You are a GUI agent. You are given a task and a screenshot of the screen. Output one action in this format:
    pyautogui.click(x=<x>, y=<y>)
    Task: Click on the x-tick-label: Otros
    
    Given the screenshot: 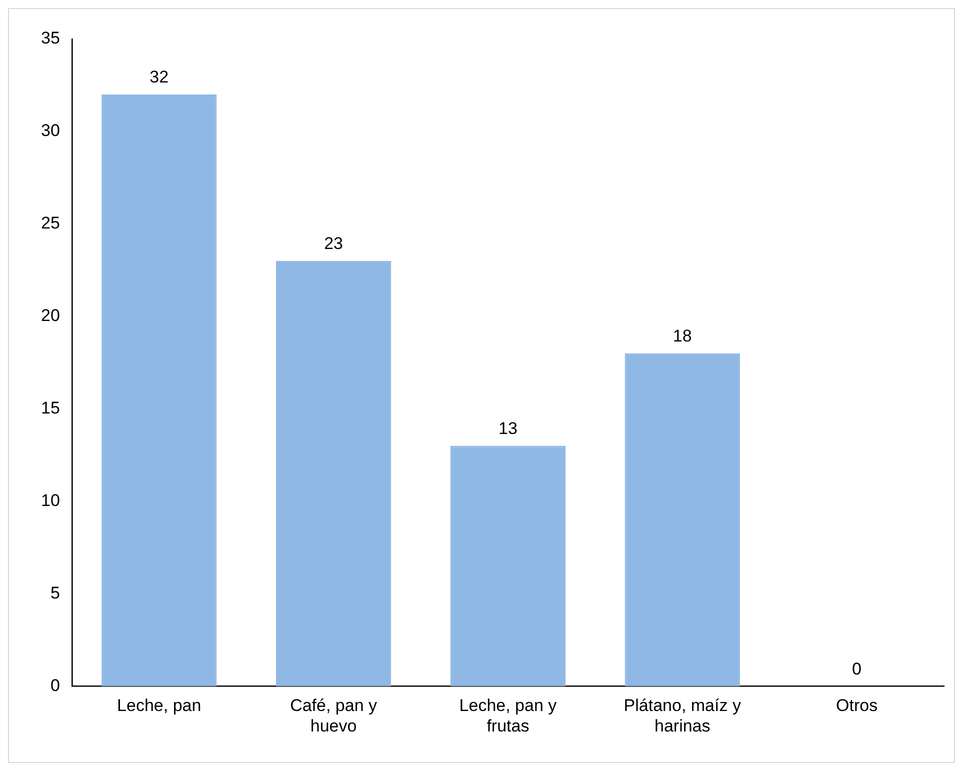 What is the action you would take?
    pyautogui.click(x=857, y=706)
    